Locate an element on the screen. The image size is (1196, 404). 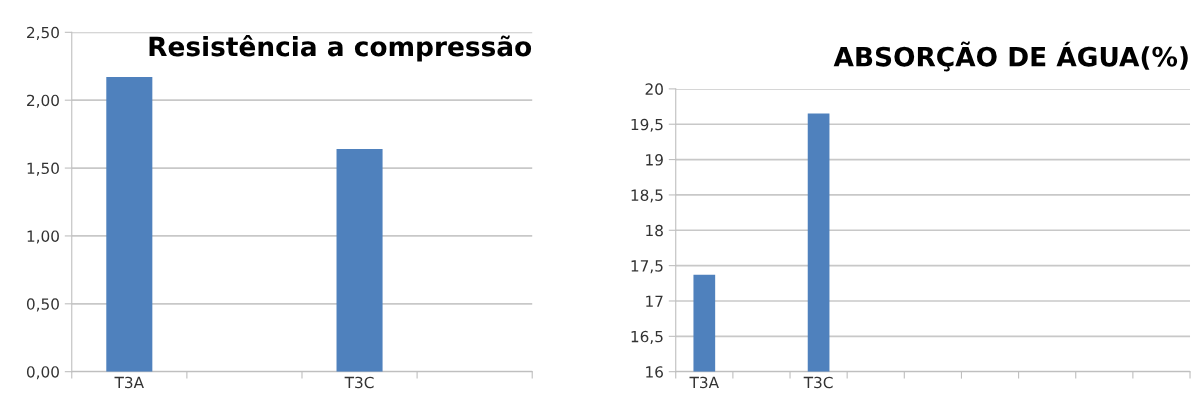
chart-title: Resistência a compressão is located at coordinates (340, 48).